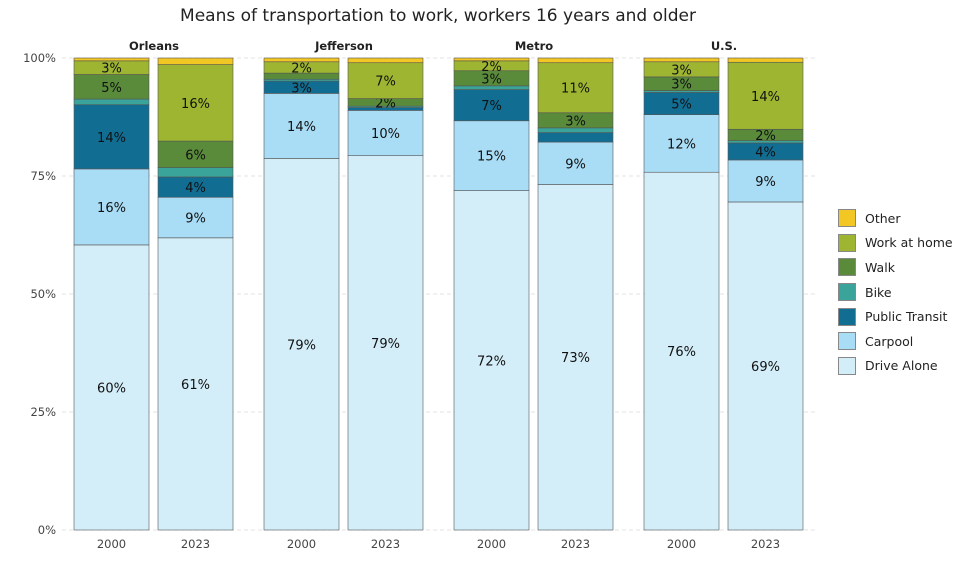 The height and width of the screenshot is (576, 960). I want to click on data-label: 10%, so click(385, 134).